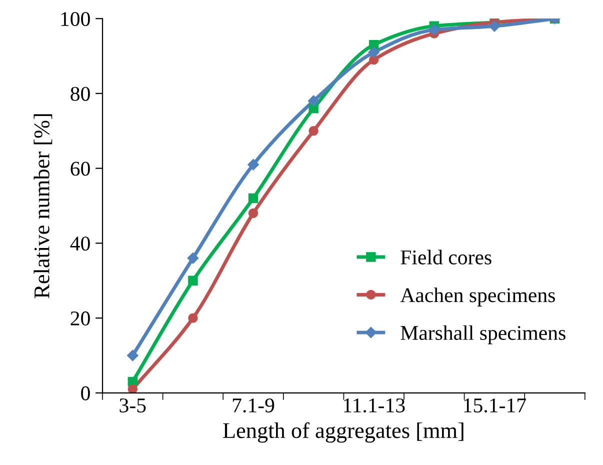 The height and width of the screenshot is (465, 603). Describe the element at coordinates (80, 93) in the screenshot. I see `y-tick-label: 80` at that location.